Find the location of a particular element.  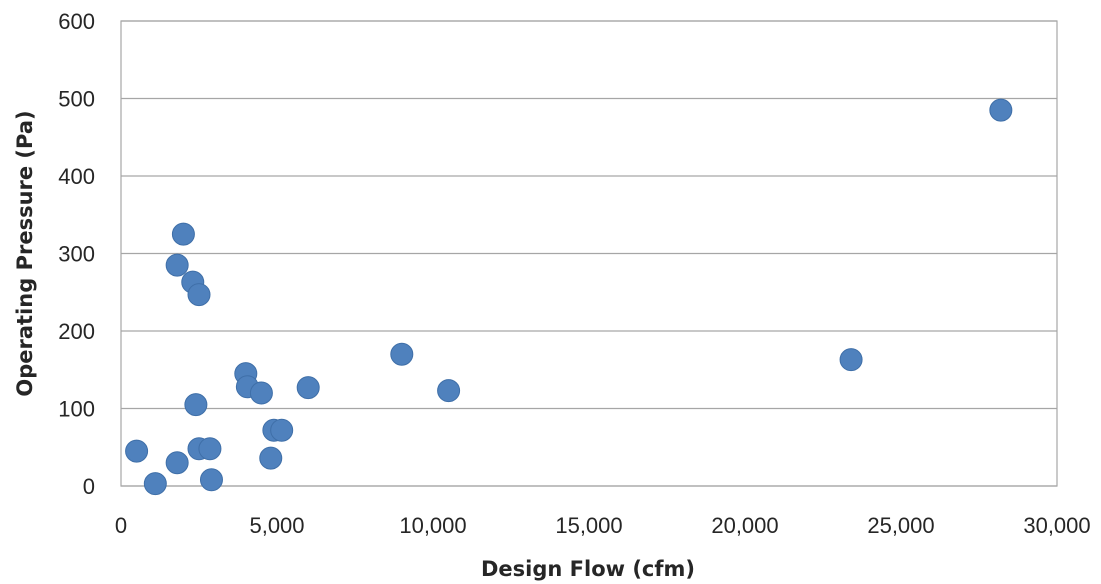

y-axis-tick-labels: 0 100 200 300 400 500 600 is located at coordinates (76, 254).